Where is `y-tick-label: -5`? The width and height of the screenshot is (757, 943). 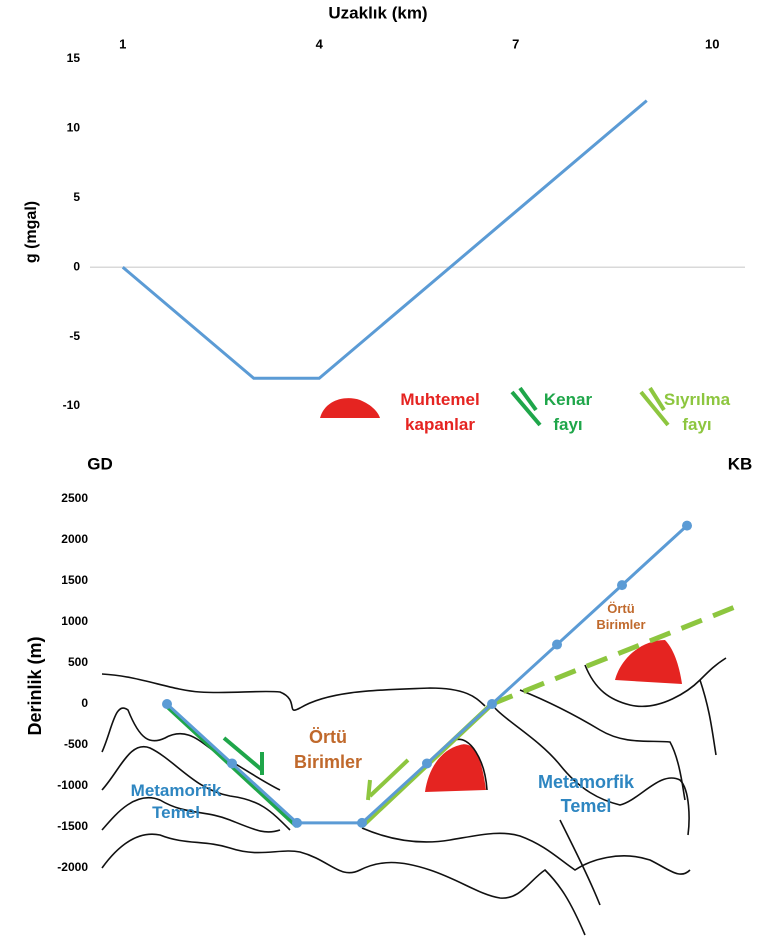
y-tick-label: -5 is located at coordinates (74, 336).